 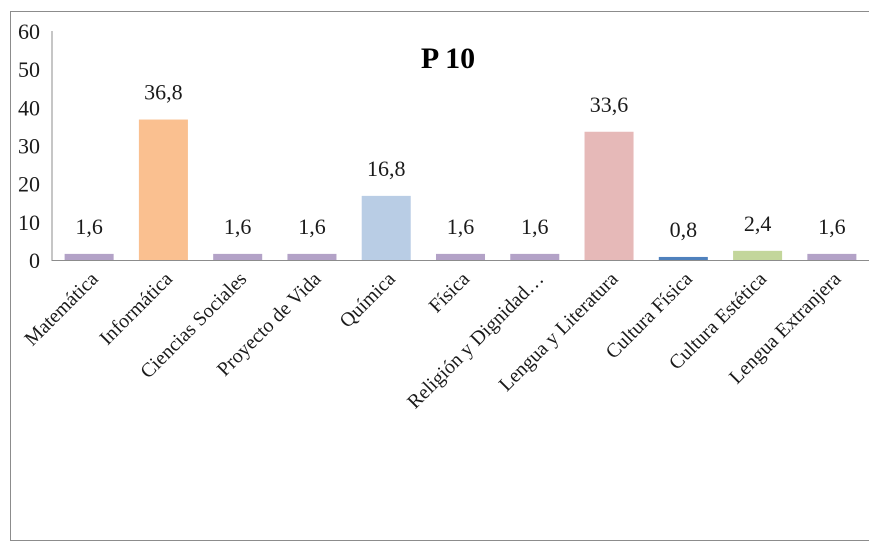 What do you see at coordinates (29, 222) in the screenshot?
I see `y-tick-label: 10` at bounding box center [29, 222].